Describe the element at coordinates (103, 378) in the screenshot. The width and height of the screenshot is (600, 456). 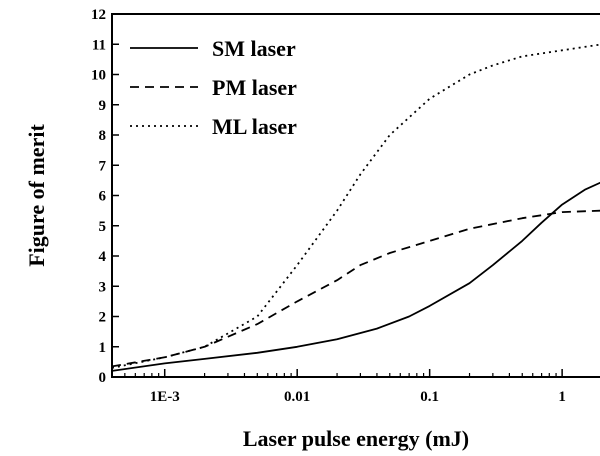
I see `y-tick-label: 0` at that location.